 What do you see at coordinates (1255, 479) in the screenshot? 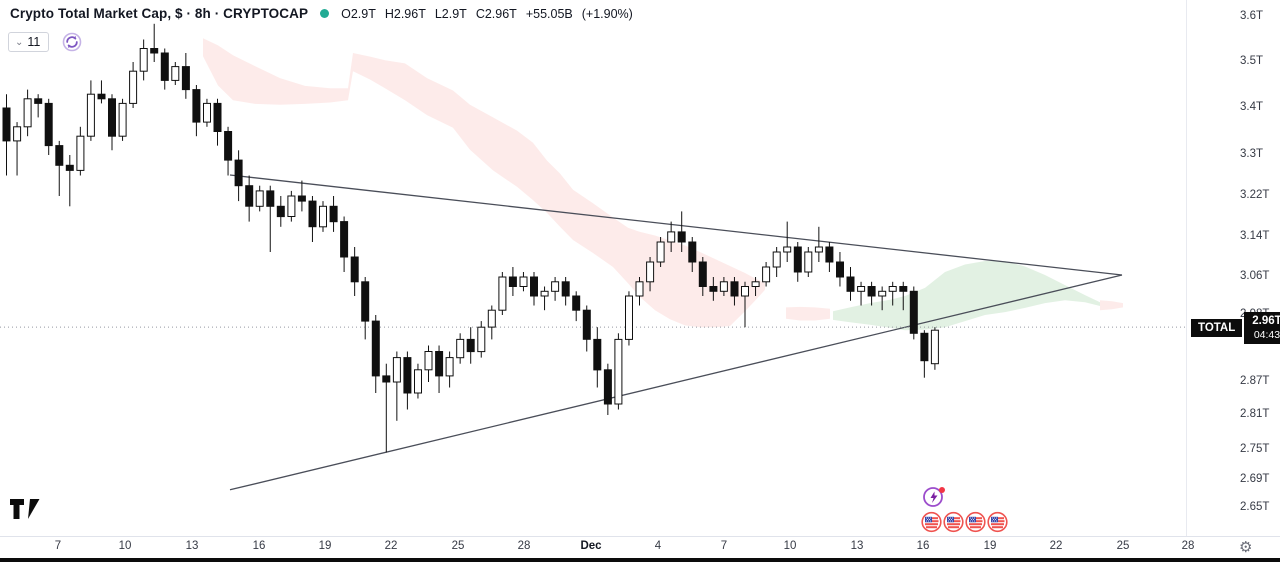
I see `price-tick-label: 2.69T` at bounding box center [1255, 479].